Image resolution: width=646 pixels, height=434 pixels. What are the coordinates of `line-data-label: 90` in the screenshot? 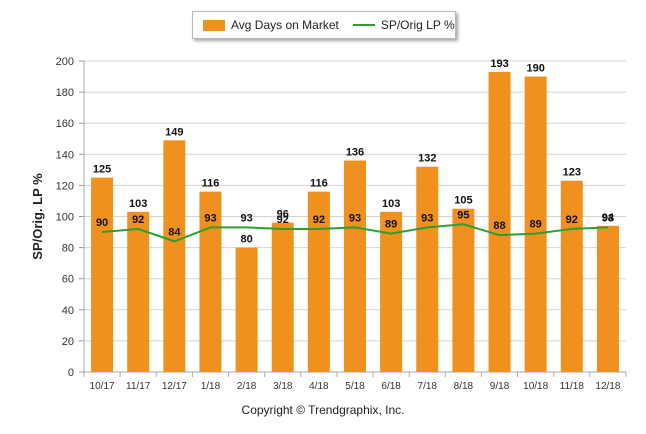 It's located at (102, 223).